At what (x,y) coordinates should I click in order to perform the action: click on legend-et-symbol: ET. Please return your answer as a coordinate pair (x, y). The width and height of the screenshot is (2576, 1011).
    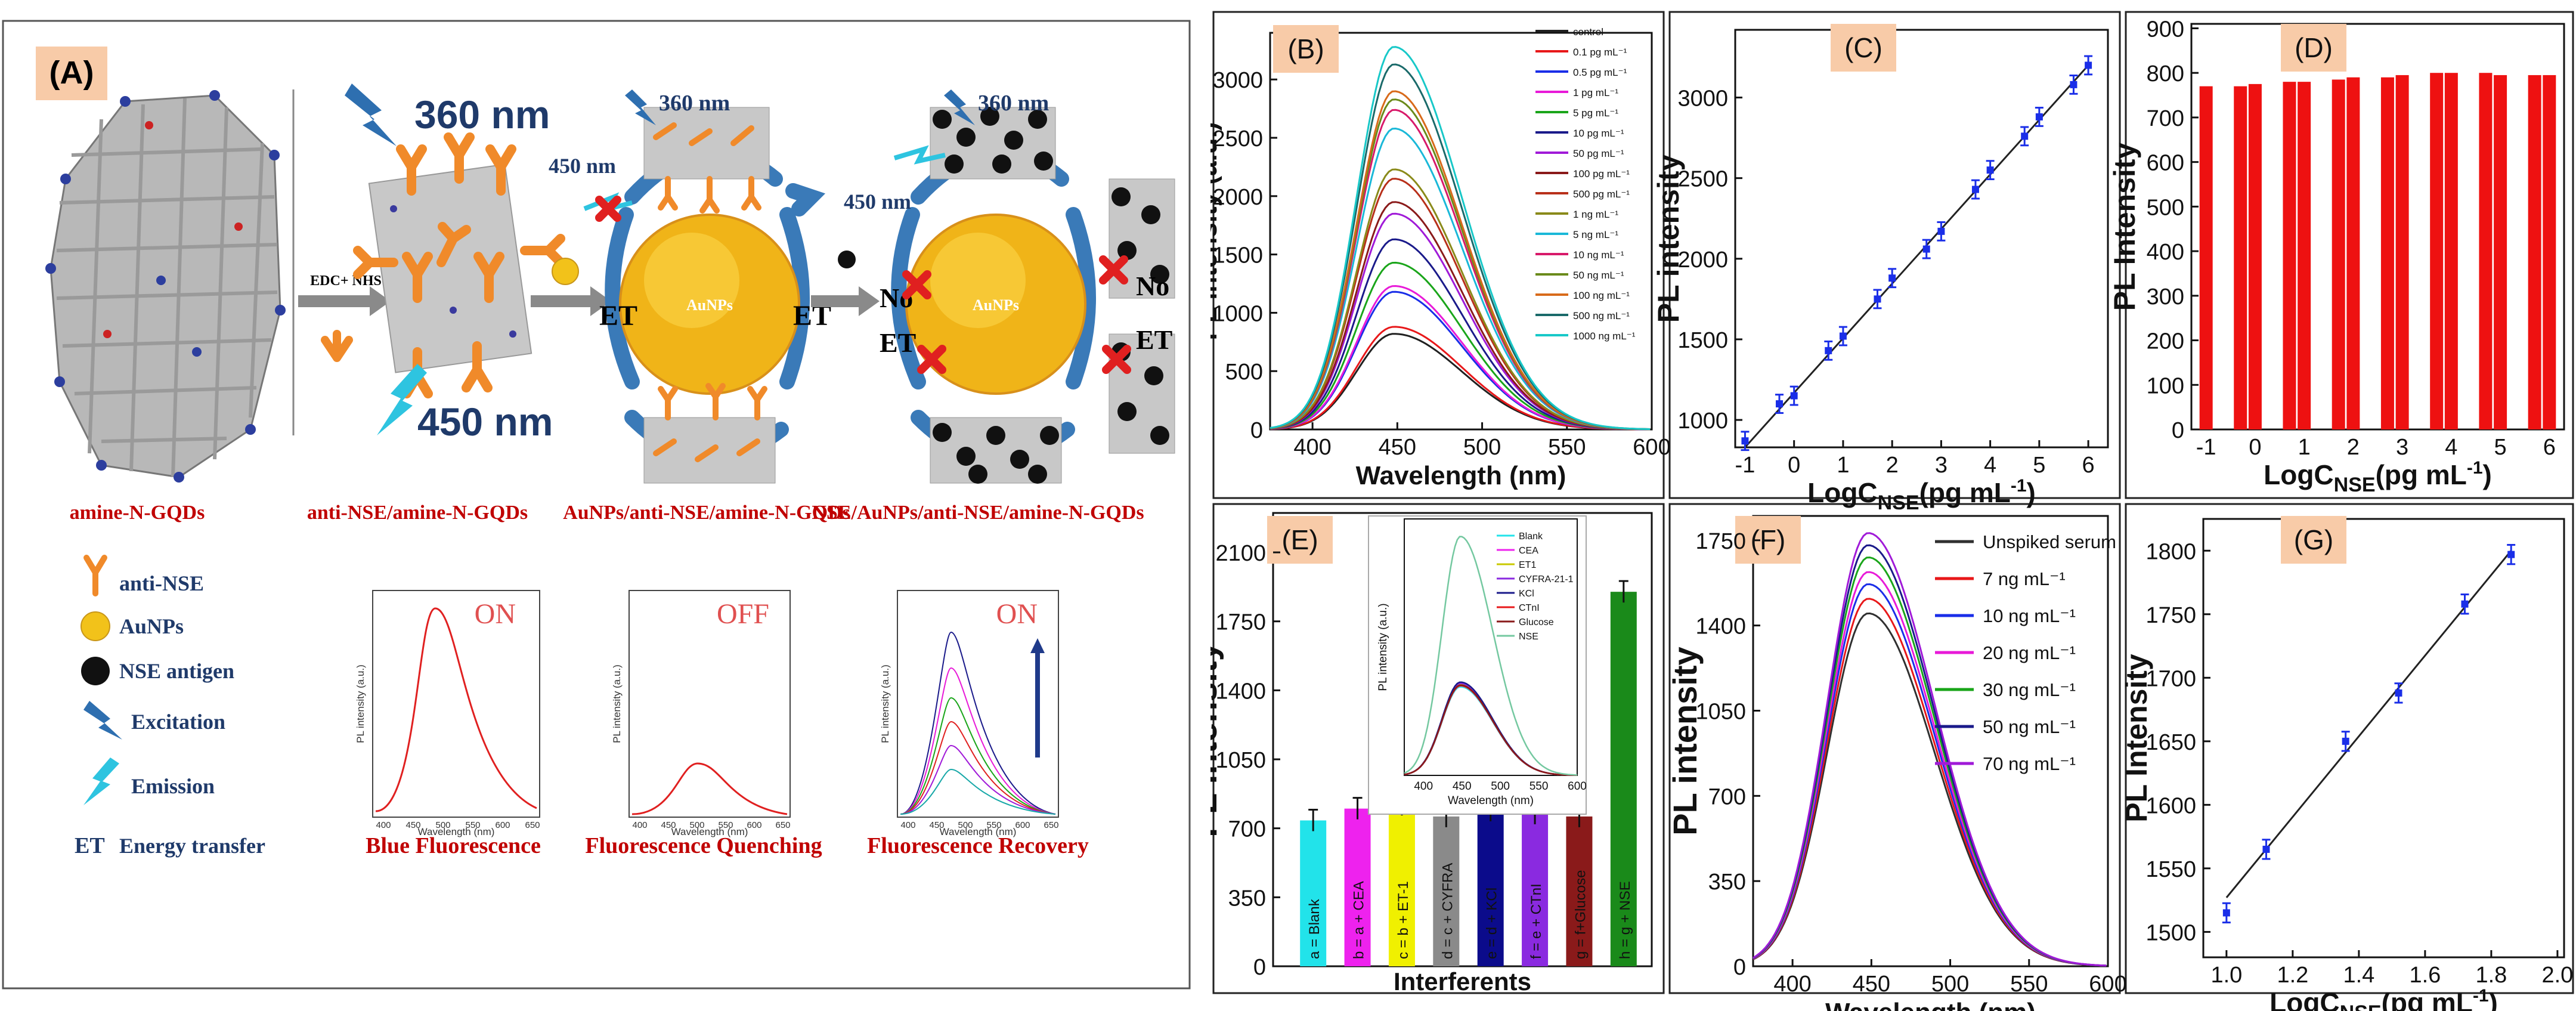
    Looking at the image, I should click on (90, 845).